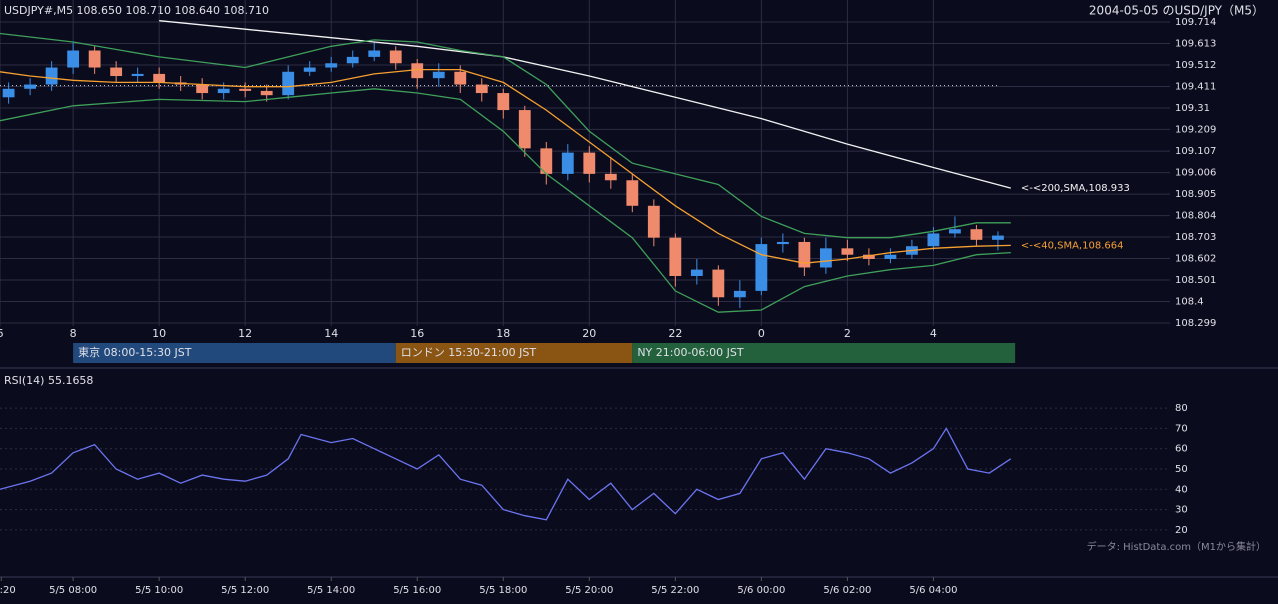  Describe the element at coordinates (469, 352) in the screenshot. I see `session-label: ロンドン 15:30-21:00 JST` at that location.